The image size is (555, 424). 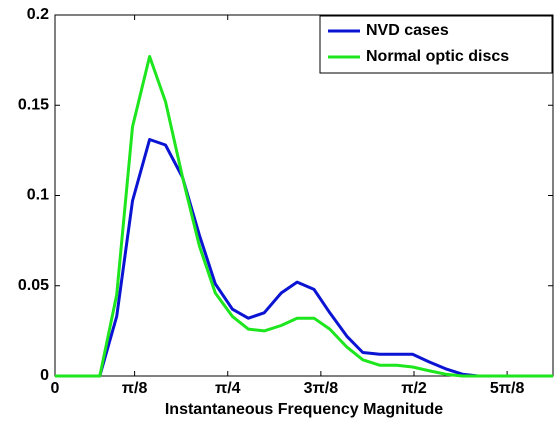 What do you see at coordinates (33, 104) in the screenshot?
I see `y-tick-label: 0.15` at bounding box center [33, 104].